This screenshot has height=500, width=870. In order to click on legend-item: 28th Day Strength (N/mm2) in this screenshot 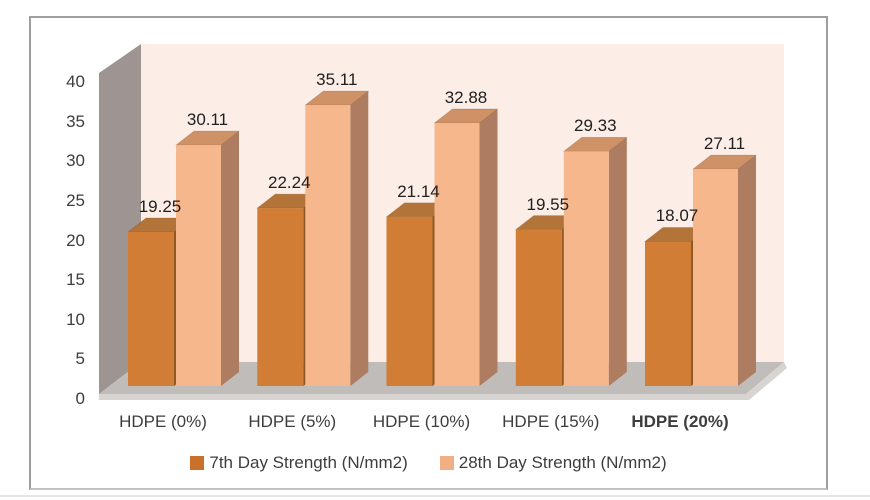, I will do `click(553, 463)`.